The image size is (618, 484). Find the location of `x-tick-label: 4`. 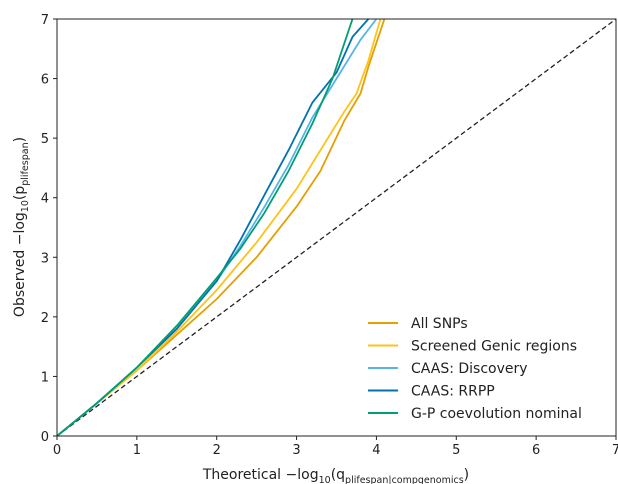

x-tick-label: 4 is located at coordinates (376, 450).